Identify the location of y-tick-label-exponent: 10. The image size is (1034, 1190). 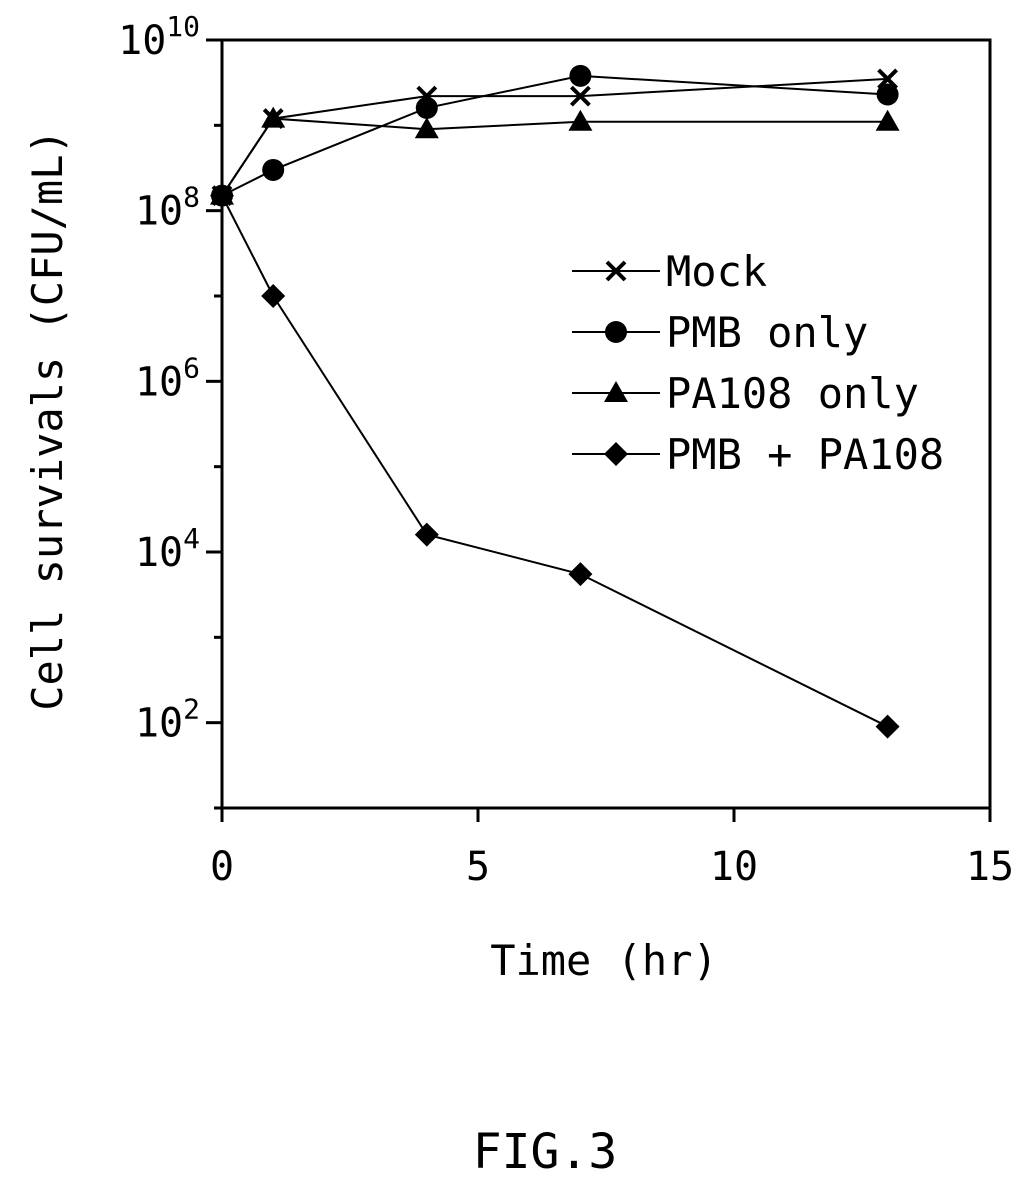
(183, 26).